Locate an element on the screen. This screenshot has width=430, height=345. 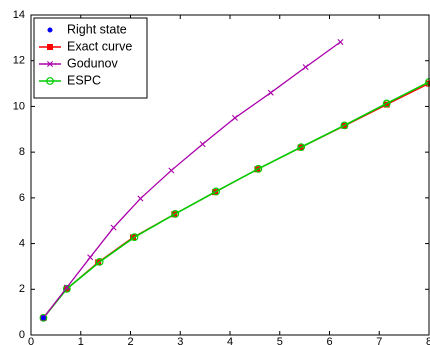
legend-item-right-state: Right state is located at coordinates (87, 29).